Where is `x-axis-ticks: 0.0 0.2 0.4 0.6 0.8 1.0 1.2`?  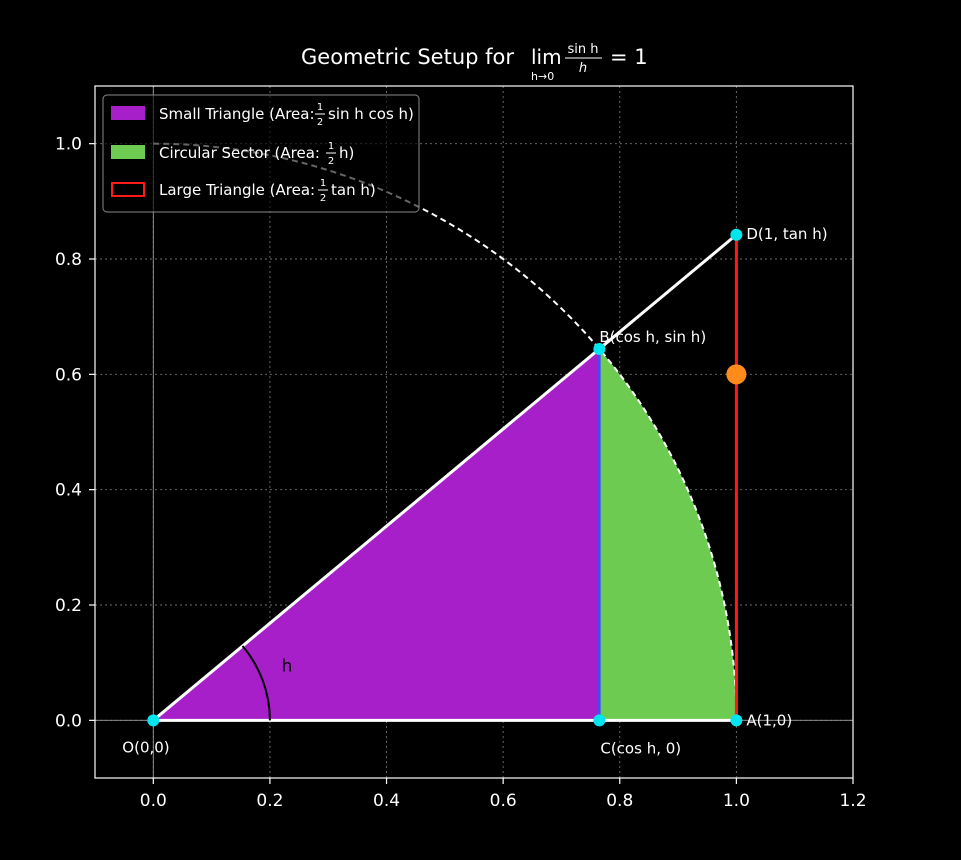 x-axis-ticks: 0.0 0.2 0.4 0.6 0.8 1.0 1.2 is located at coordinates (503, 794).